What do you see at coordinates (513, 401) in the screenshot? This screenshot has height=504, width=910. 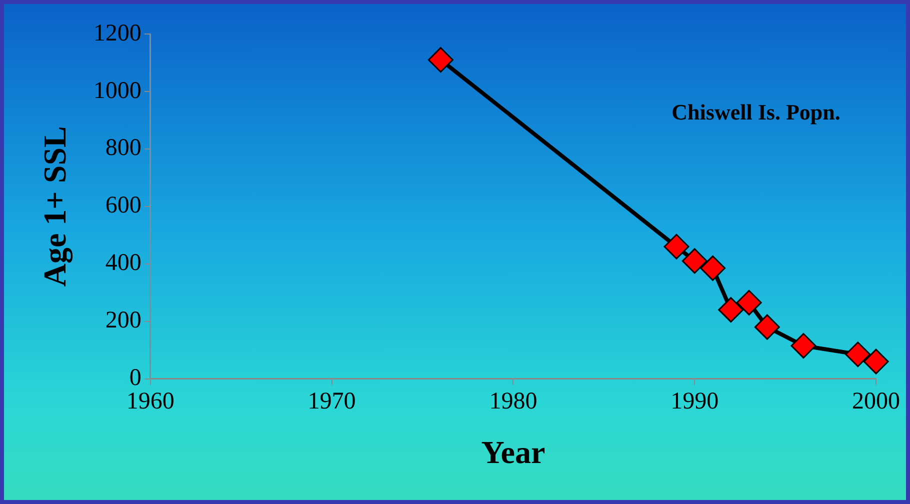 I see `x-tick-label: 1980` at bounding box center [513, 401].